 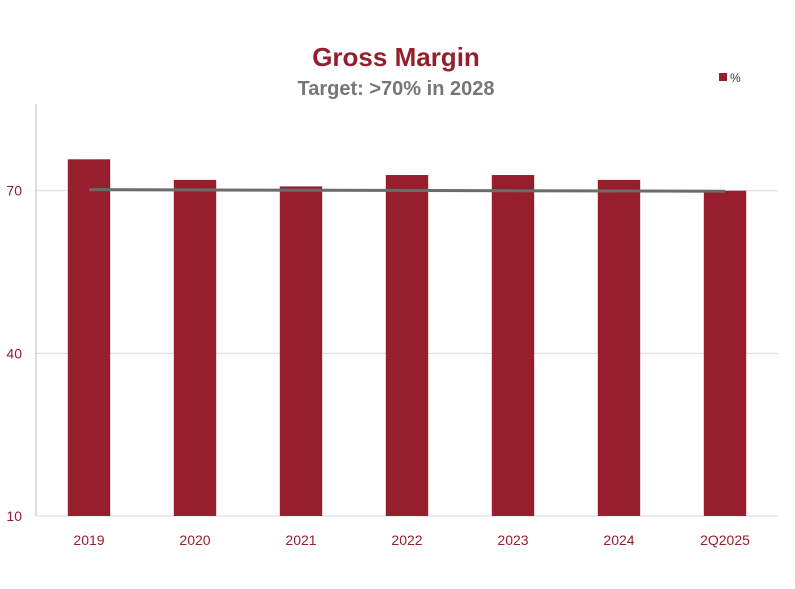 I want to click on x-tick-label-2019: 2019, so click(x=88, y=540).